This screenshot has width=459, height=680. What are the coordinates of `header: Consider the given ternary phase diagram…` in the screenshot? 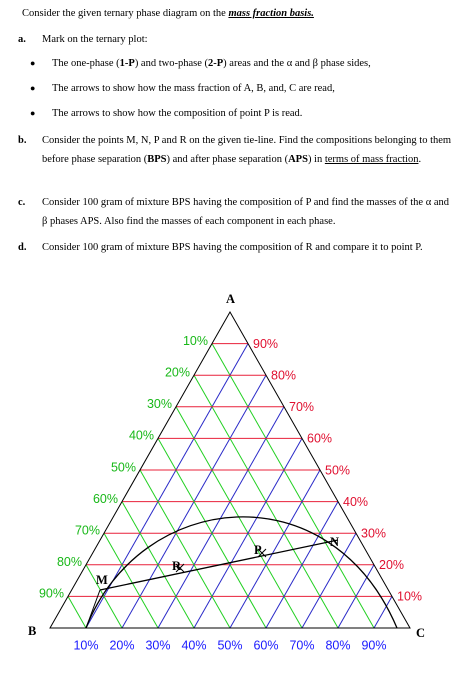 It's located at (168, 13).